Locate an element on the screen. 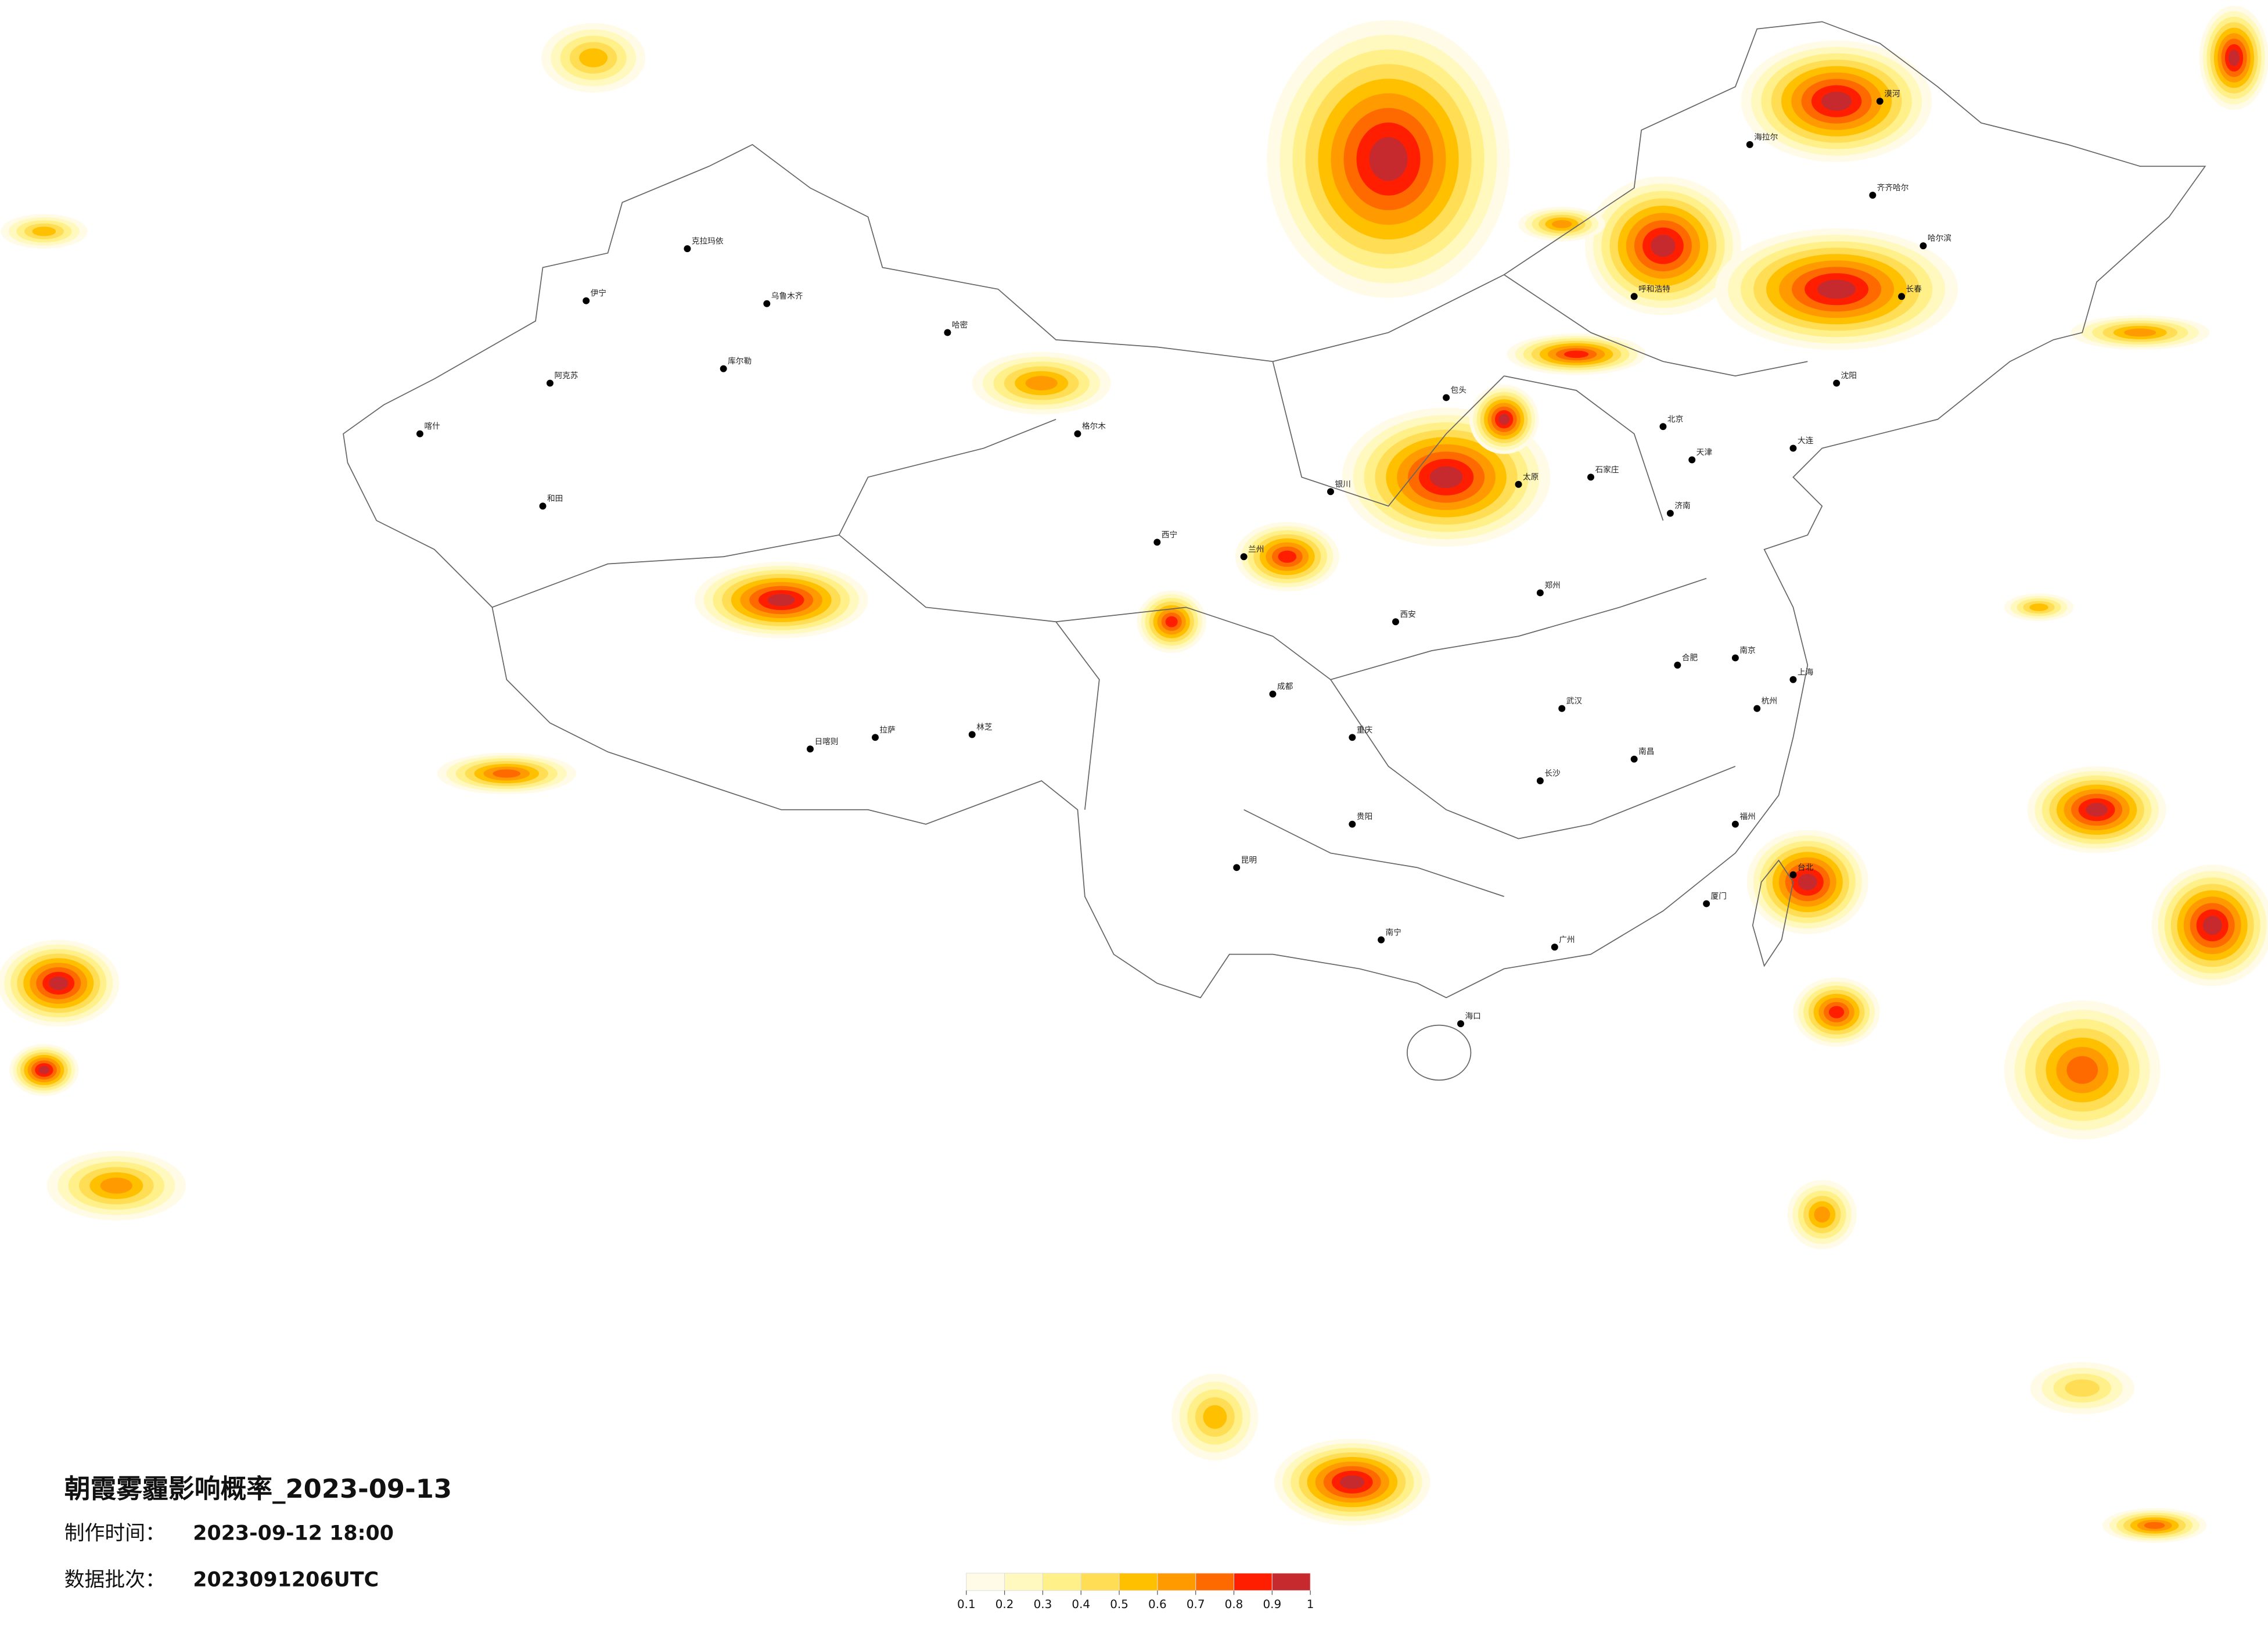 The image size is (2268, 1629). city-label: 福州 is located at coordinates (1747, 816).